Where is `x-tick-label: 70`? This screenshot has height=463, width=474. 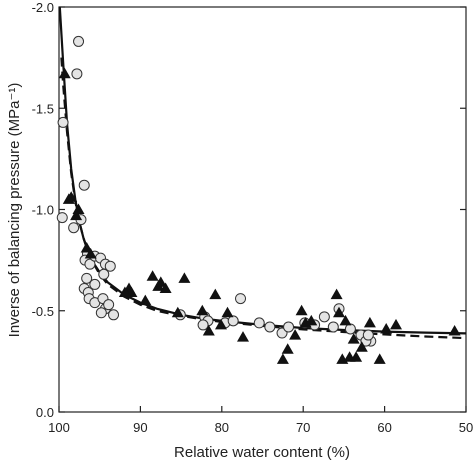
x-tick-label: 70 is located at coordinates (303, 427).